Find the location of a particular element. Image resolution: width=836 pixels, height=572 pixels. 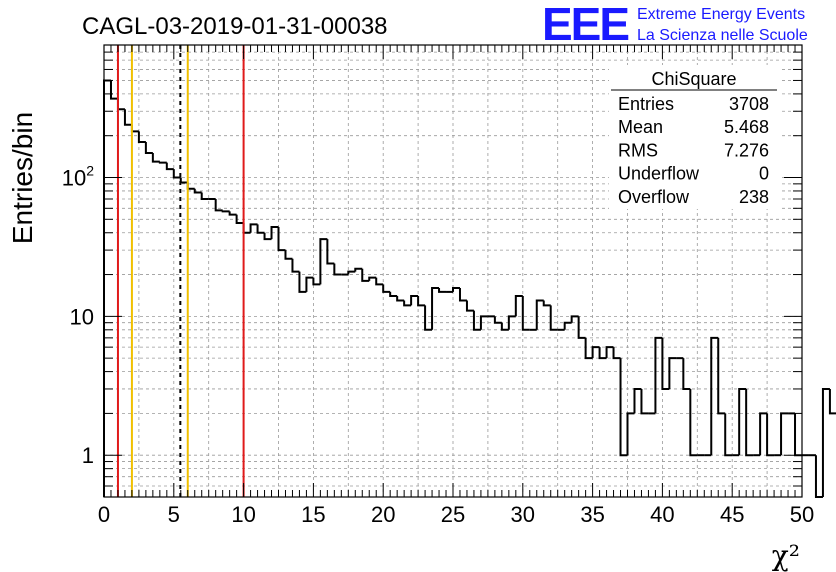

y-axis-label: Entries/bin is located at coordinates (22, 178).